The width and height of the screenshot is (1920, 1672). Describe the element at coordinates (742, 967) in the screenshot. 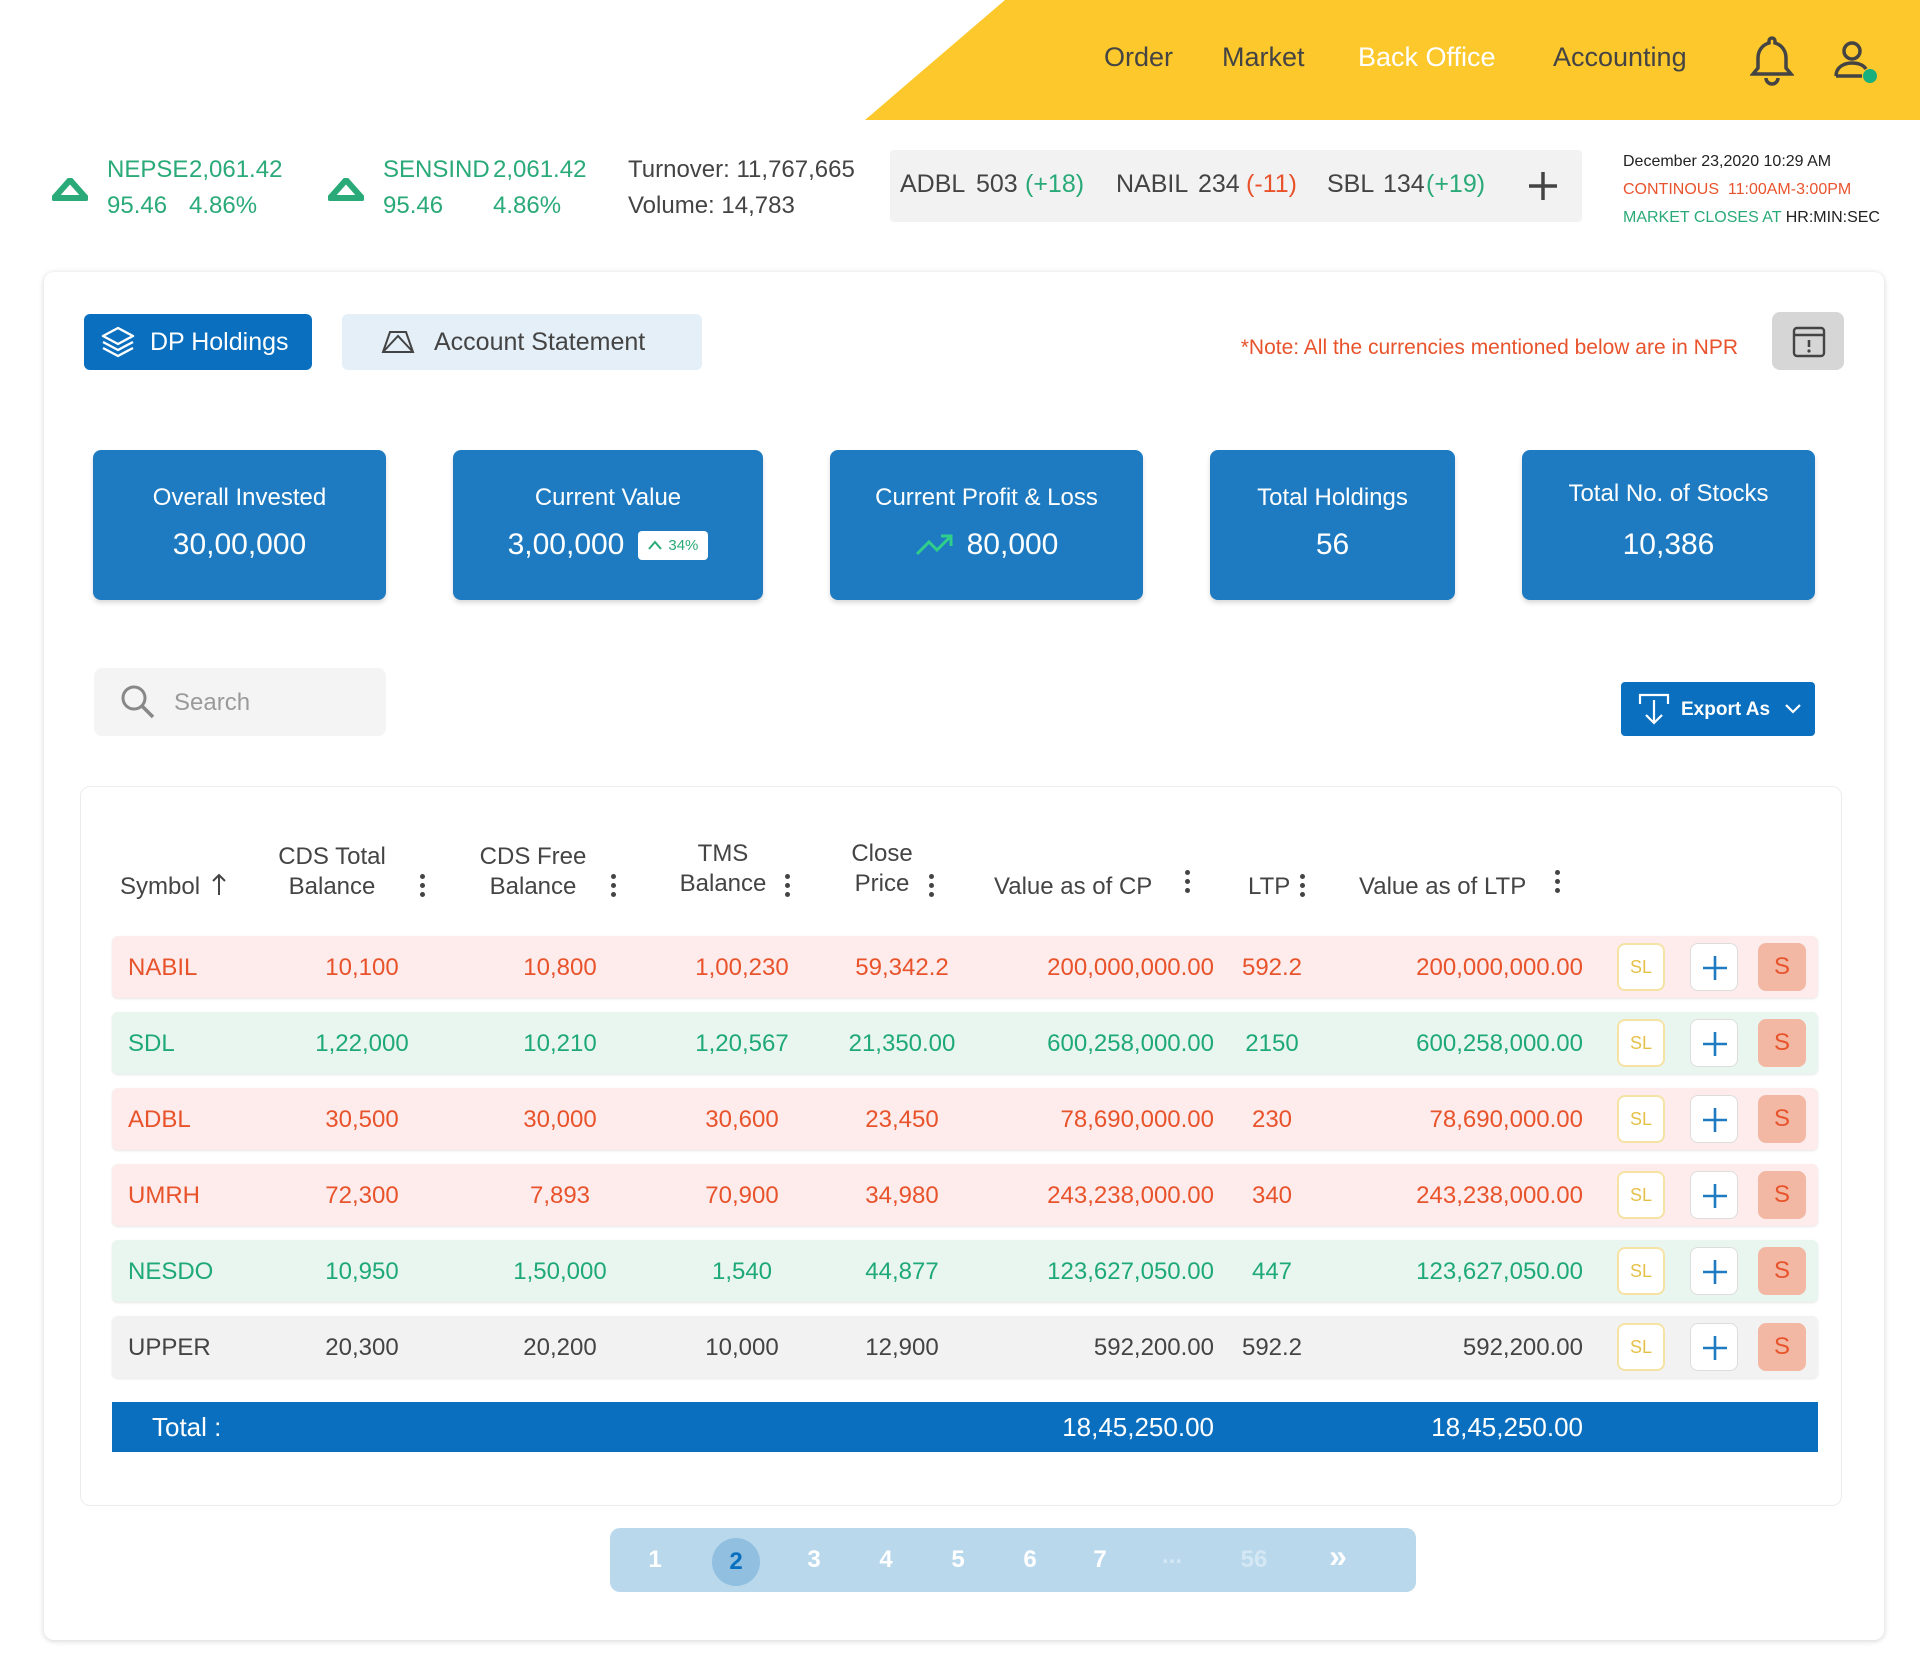

I see `cell-tms-balance: 1,00,230` at that location.